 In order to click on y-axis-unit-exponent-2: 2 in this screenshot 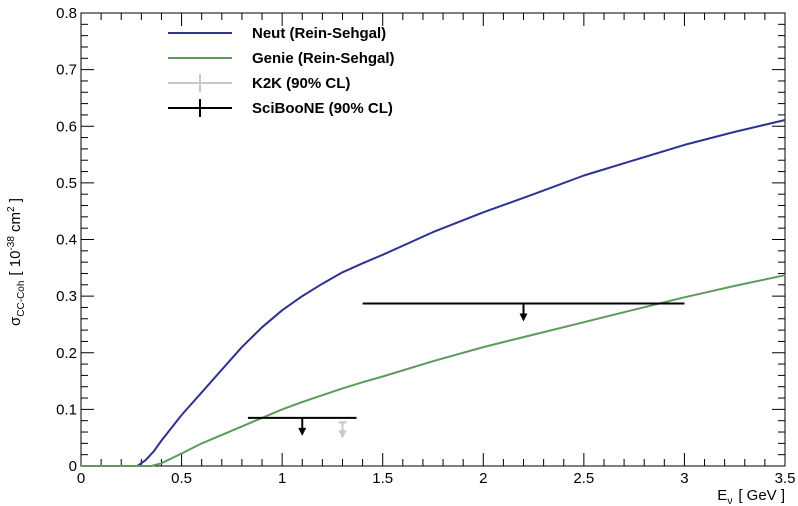, I will do `click(11, 209)`.